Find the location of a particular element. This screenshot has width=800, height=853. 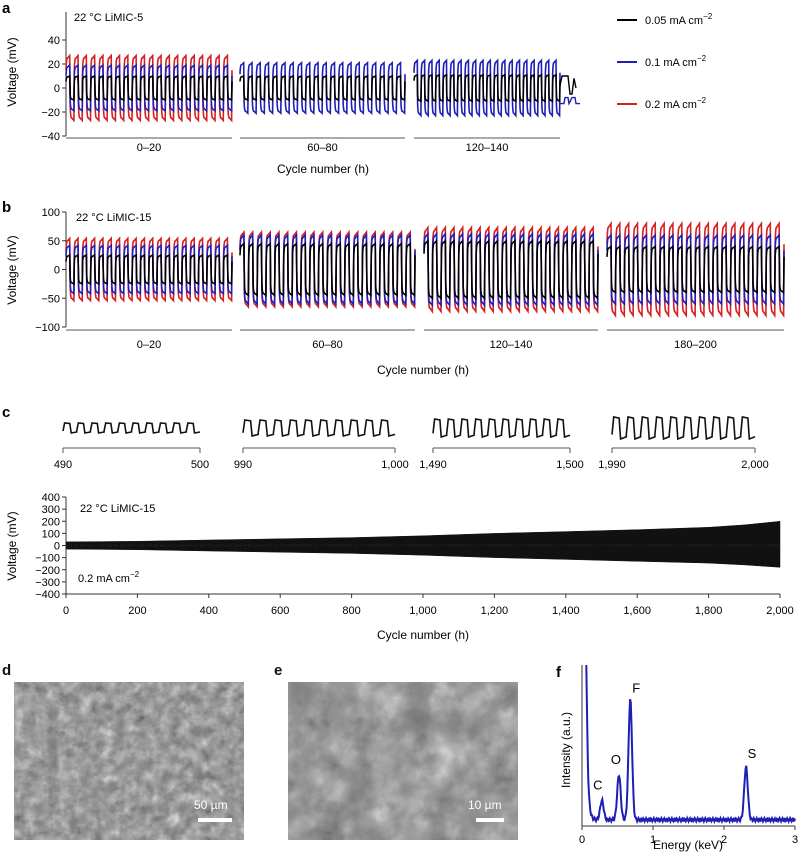

peak-labels: CO F S is located at coordinates (674, 736).